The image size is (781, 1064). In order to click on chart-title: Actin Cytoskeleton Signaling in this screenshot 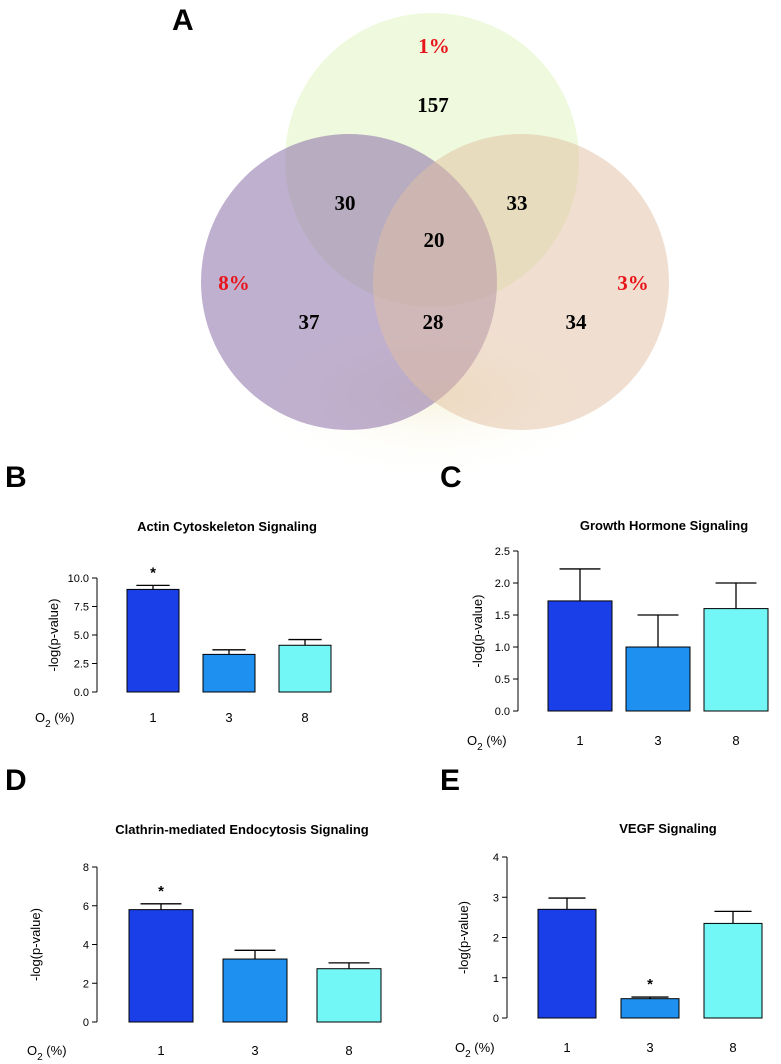, I will do `click(227, 526)`.